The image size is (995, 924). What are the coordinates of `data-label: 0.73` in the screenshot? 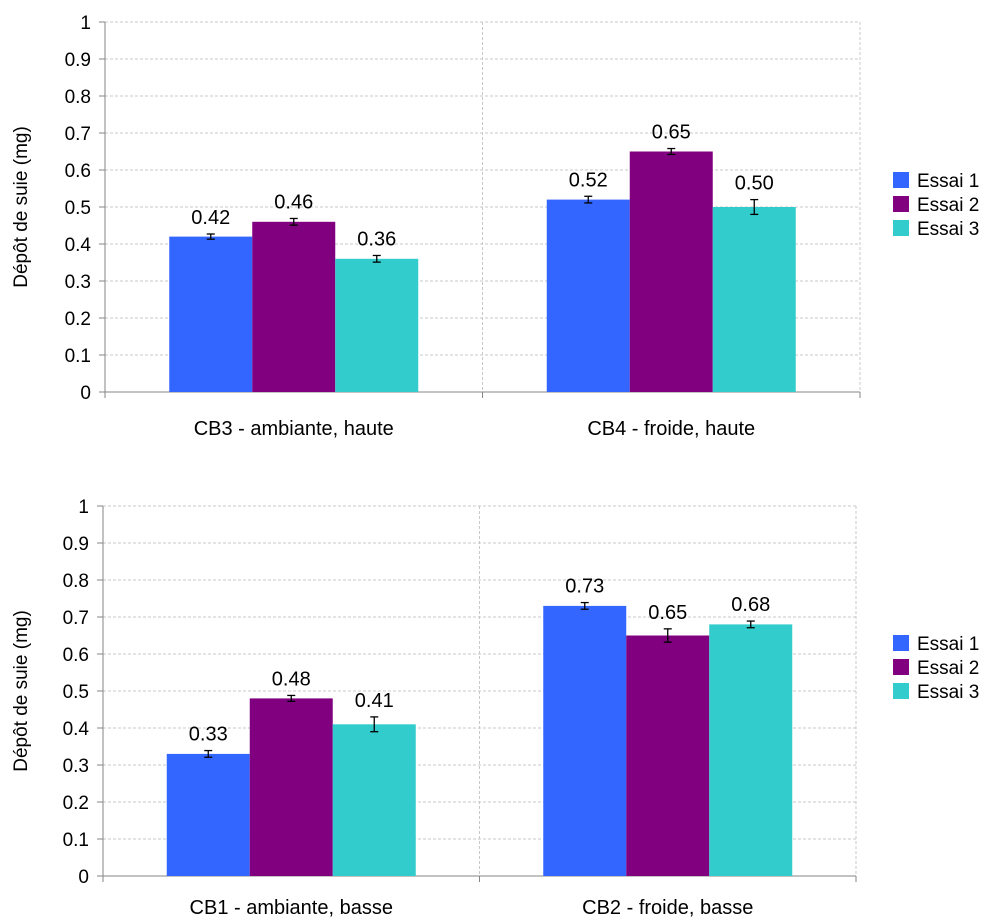 It's located at (584, 587).